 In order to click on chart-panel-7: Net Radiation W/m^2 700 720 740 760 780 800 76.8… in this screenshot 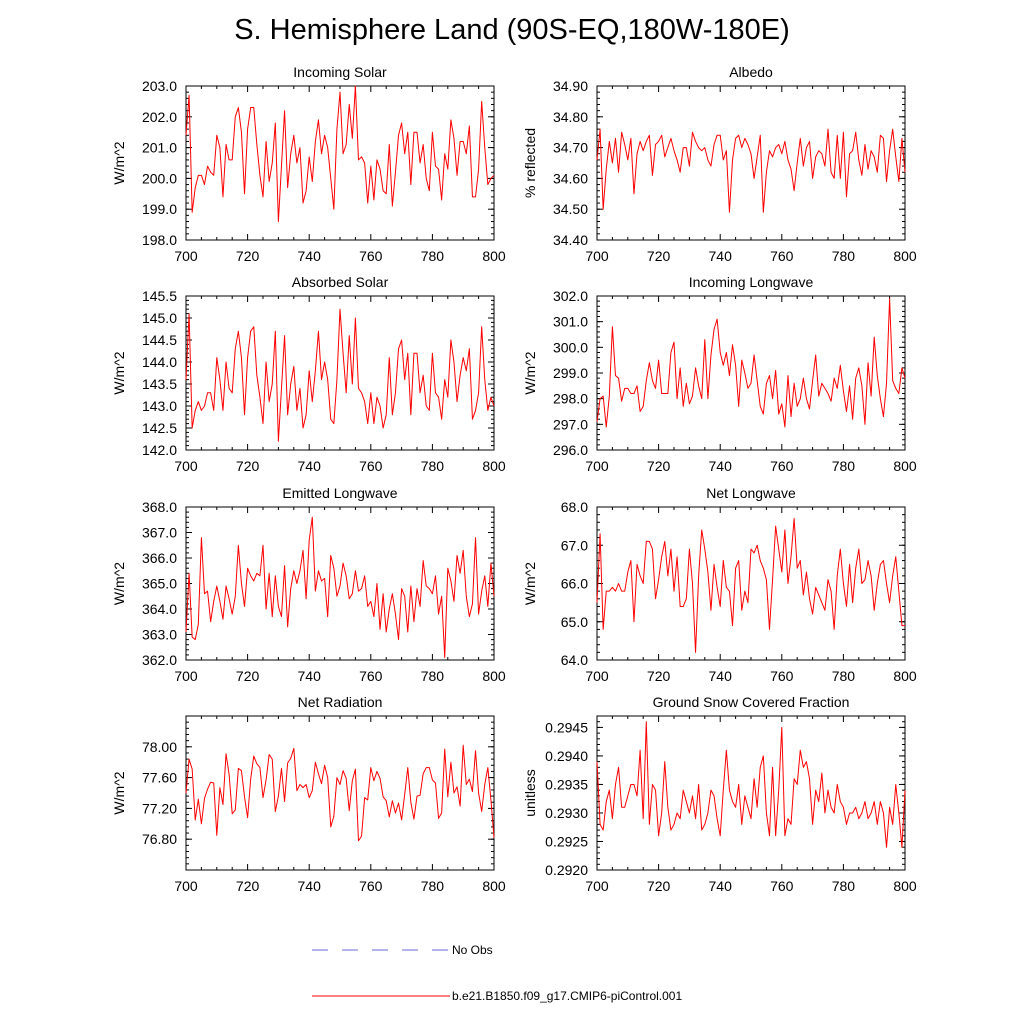, I will do `click(308, 794)`.